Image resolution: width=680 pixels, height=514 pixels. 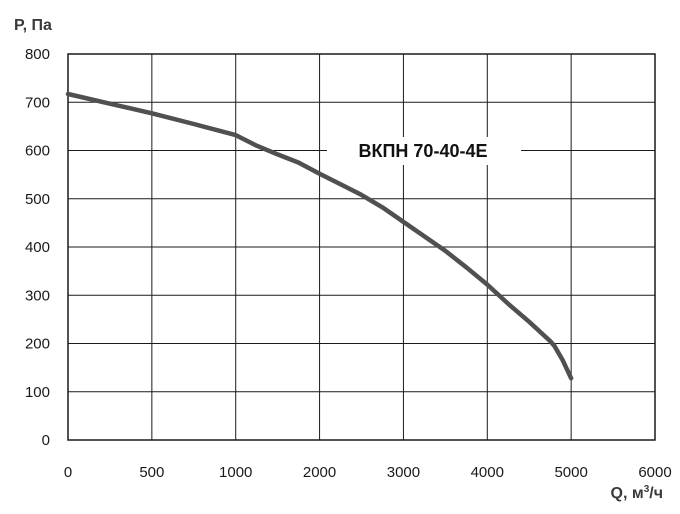 What do you see at coordinates (46, 440) in the screenshot?
I see `y-tick-label: 0` at bounding box center [46, 440].